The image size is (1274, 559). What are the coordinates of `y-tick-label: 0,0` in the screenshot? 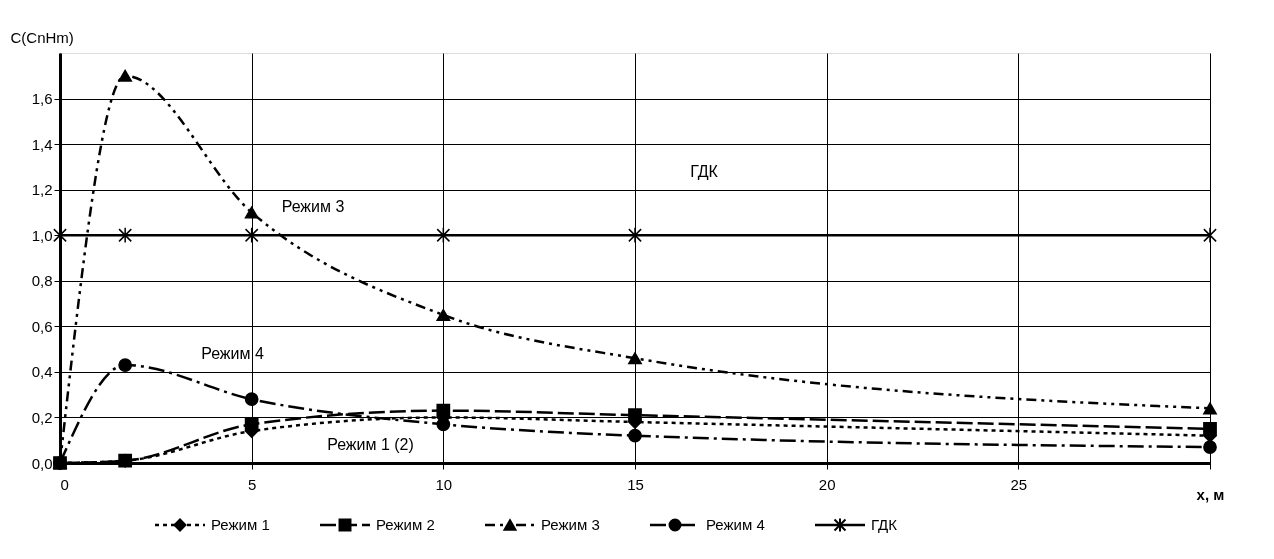 It's located at (42, 463).